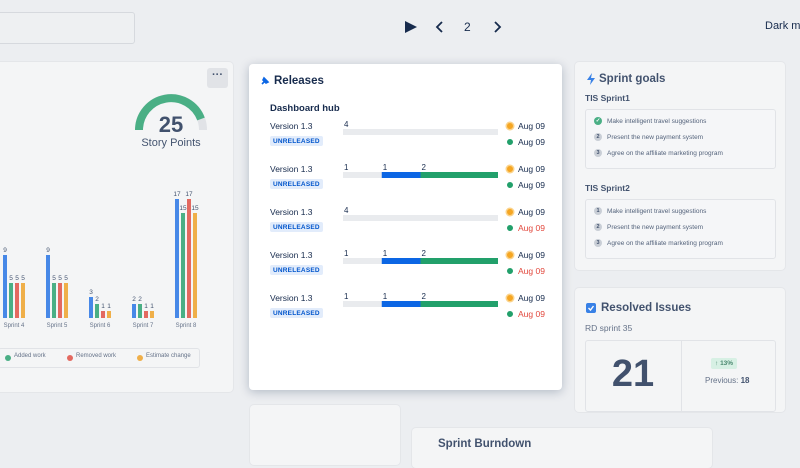 The image size is (800, 468). I want to click on next-button, so click(497, 27).